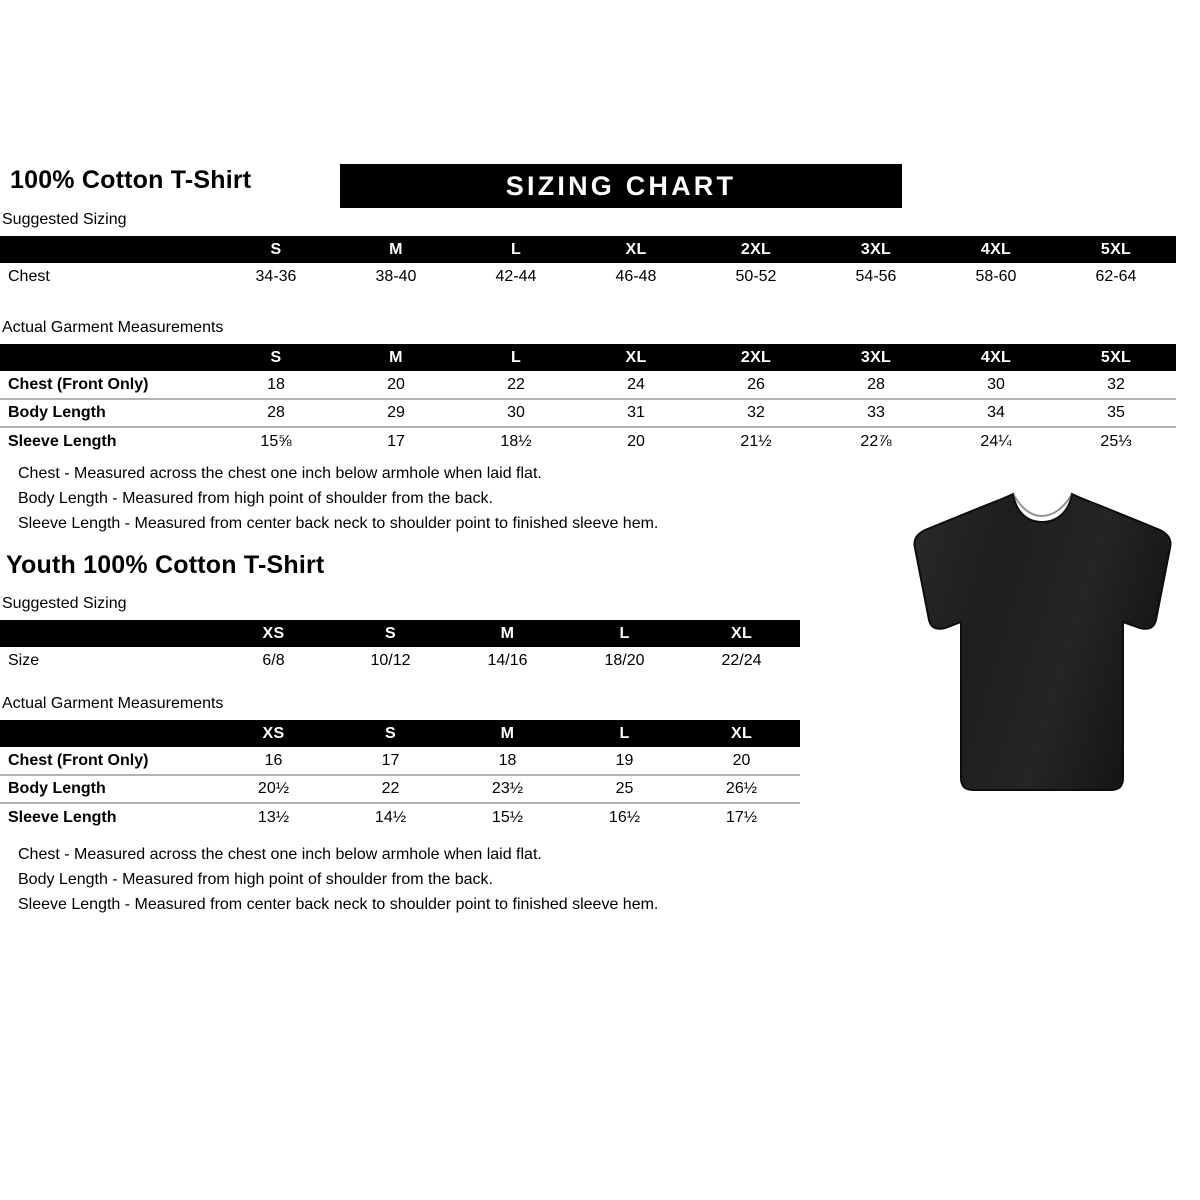 This screenshot has width=1200, height=1200. I want to click on sizing-chart-banner-text: SIZING CHART, so click(621, 185).